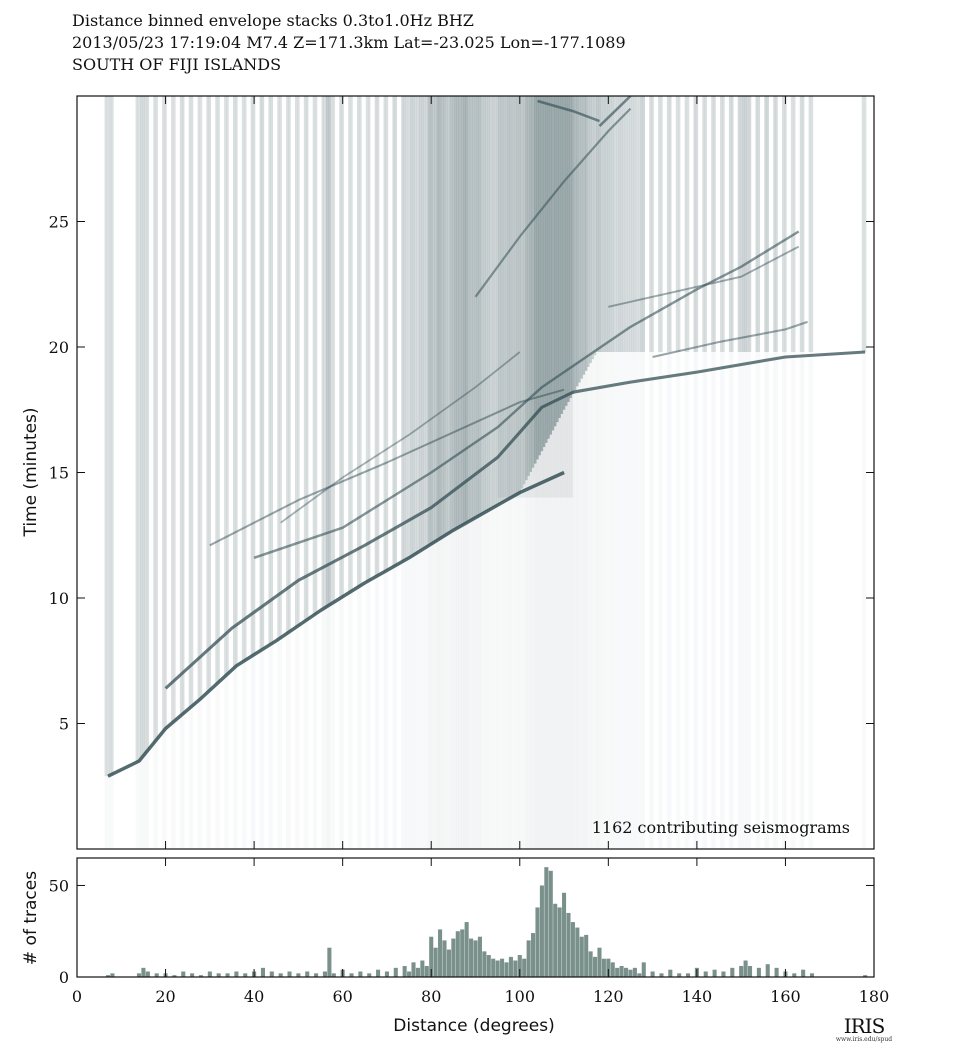 The height and width of the screenshot is (1060, 972). I want to click on x-tick-label: 180, so click(874, 996).